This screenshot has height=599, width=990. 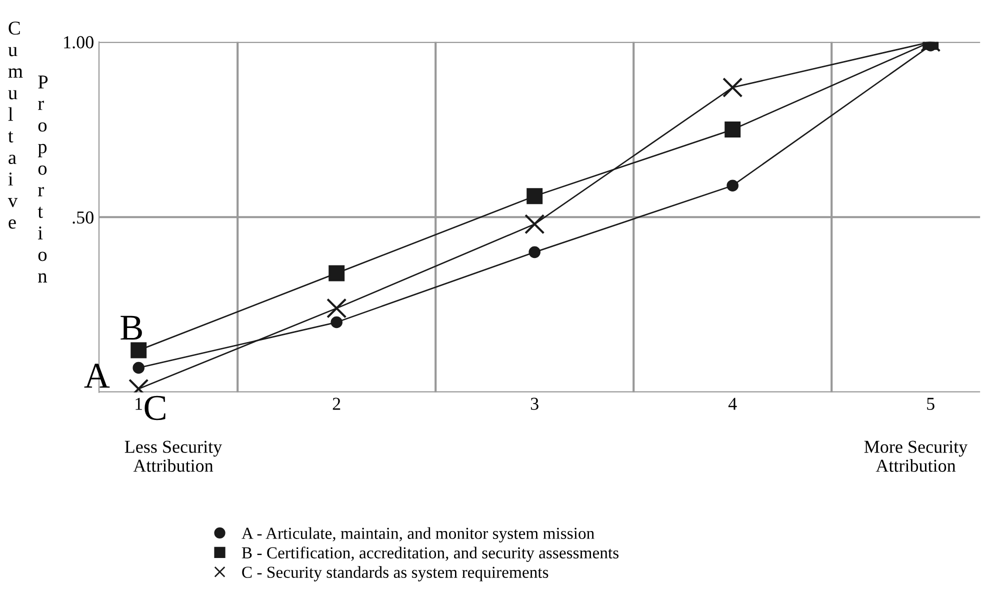 I want to click on y-tick-label: 1.00, so click(x=79, y=42).